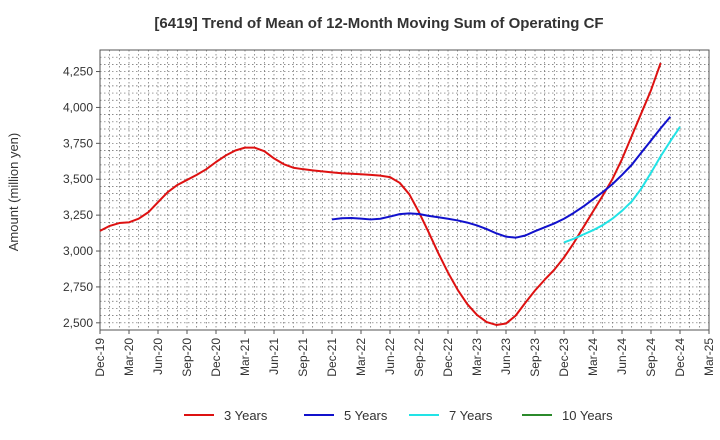  Describe the element at coordinates (448, 357) in the screenshot. I see `x-tick-label: Dec-22` at that location.